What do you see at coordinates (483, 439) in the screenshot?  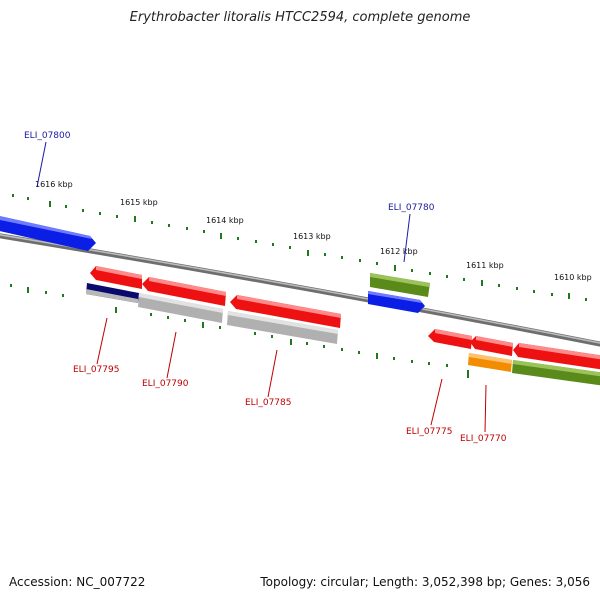 I see `gene-label-ELI_07770: ELI_07770` at bounding box center [483, 439].